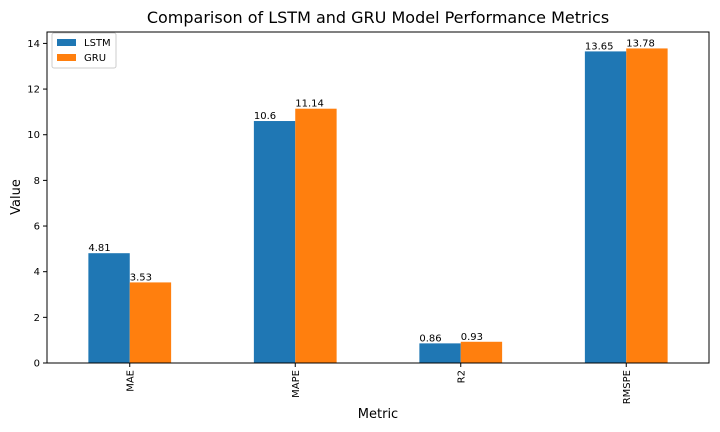 Image resolution: width=720 pixels, height=432 pixels. I want to click on y-tick-label: 6, so click(37, 227).